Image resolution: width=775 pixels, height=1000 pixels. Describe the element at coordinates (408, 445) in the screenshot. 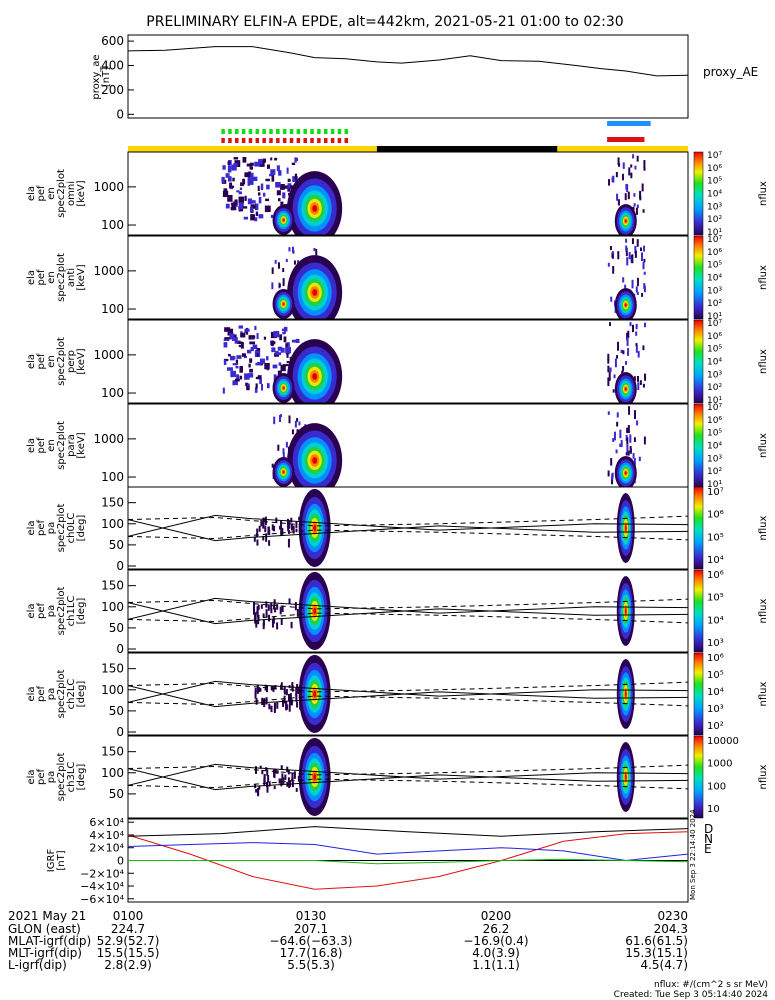

I see `energy-frame` at that location.